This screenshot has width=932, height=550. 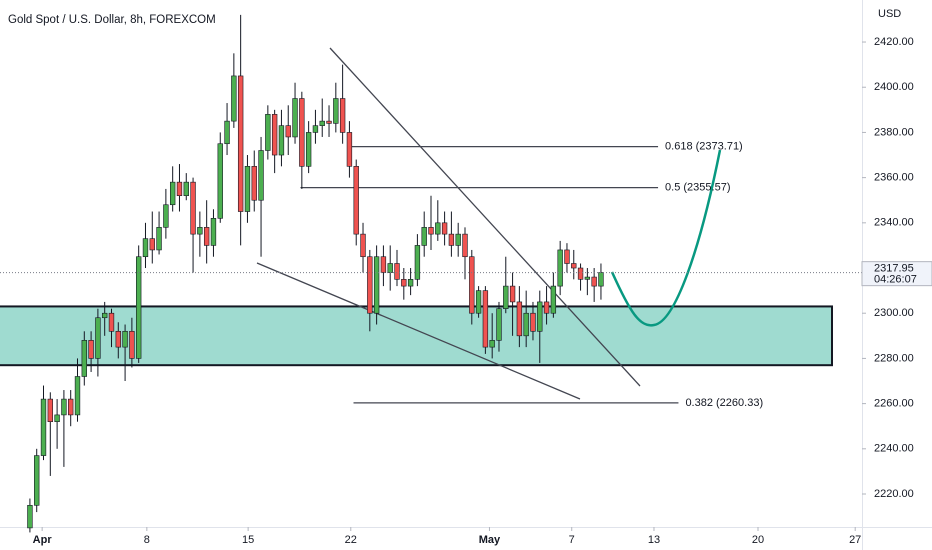 I want to click on y-tick-label: 2340.00, so click(x=894, y=223).